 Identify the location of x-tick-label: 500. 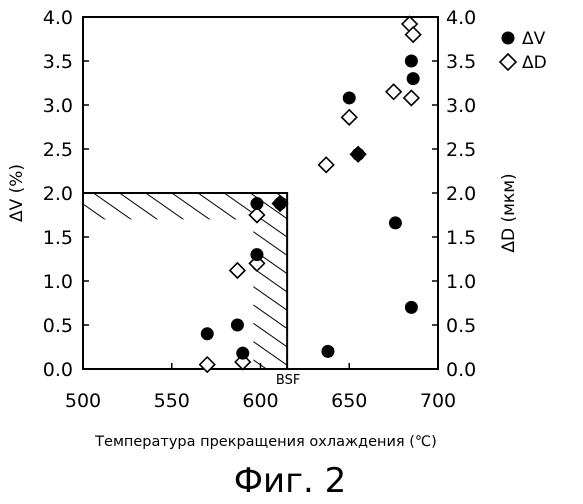
(83, 401).